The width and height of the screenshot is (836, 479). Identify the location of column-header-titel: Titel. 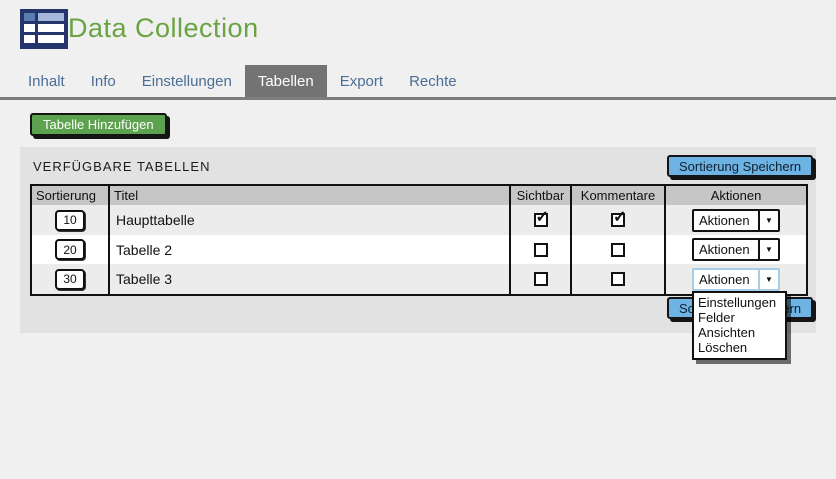
(310, 195).